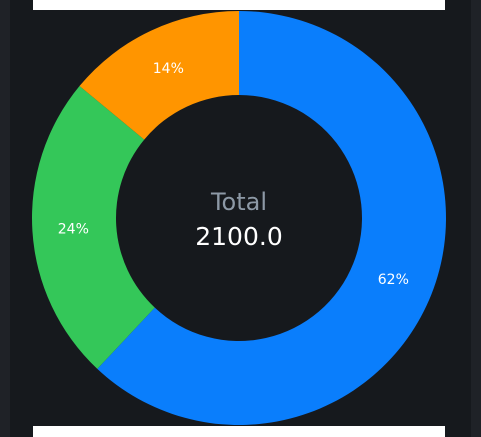 The height and width of the screenshot is (437, 481). I want to click on donut-slice-label-2: 14%, so click(168, 69).